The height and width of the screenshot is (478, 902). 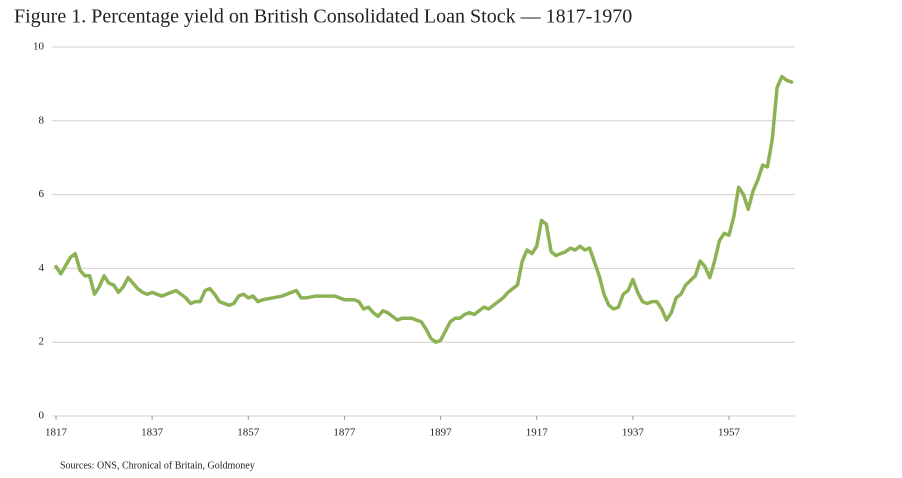 What do you see at coordinates (441, 433) in the screenshot?
I see `x-tick-label: 1897` at bounding box center [441, 433].